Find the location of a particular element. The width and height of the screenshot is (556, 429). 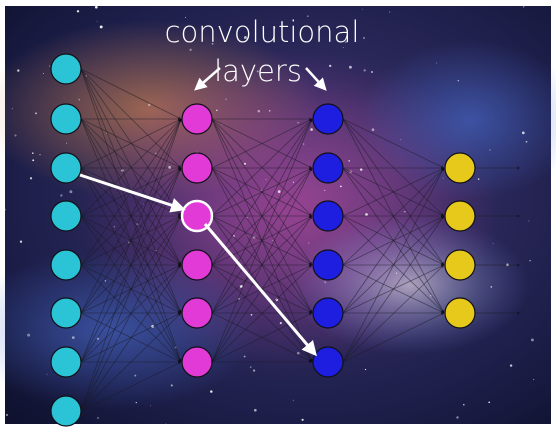

title-arrow-left is located at coordinates (207, 79).